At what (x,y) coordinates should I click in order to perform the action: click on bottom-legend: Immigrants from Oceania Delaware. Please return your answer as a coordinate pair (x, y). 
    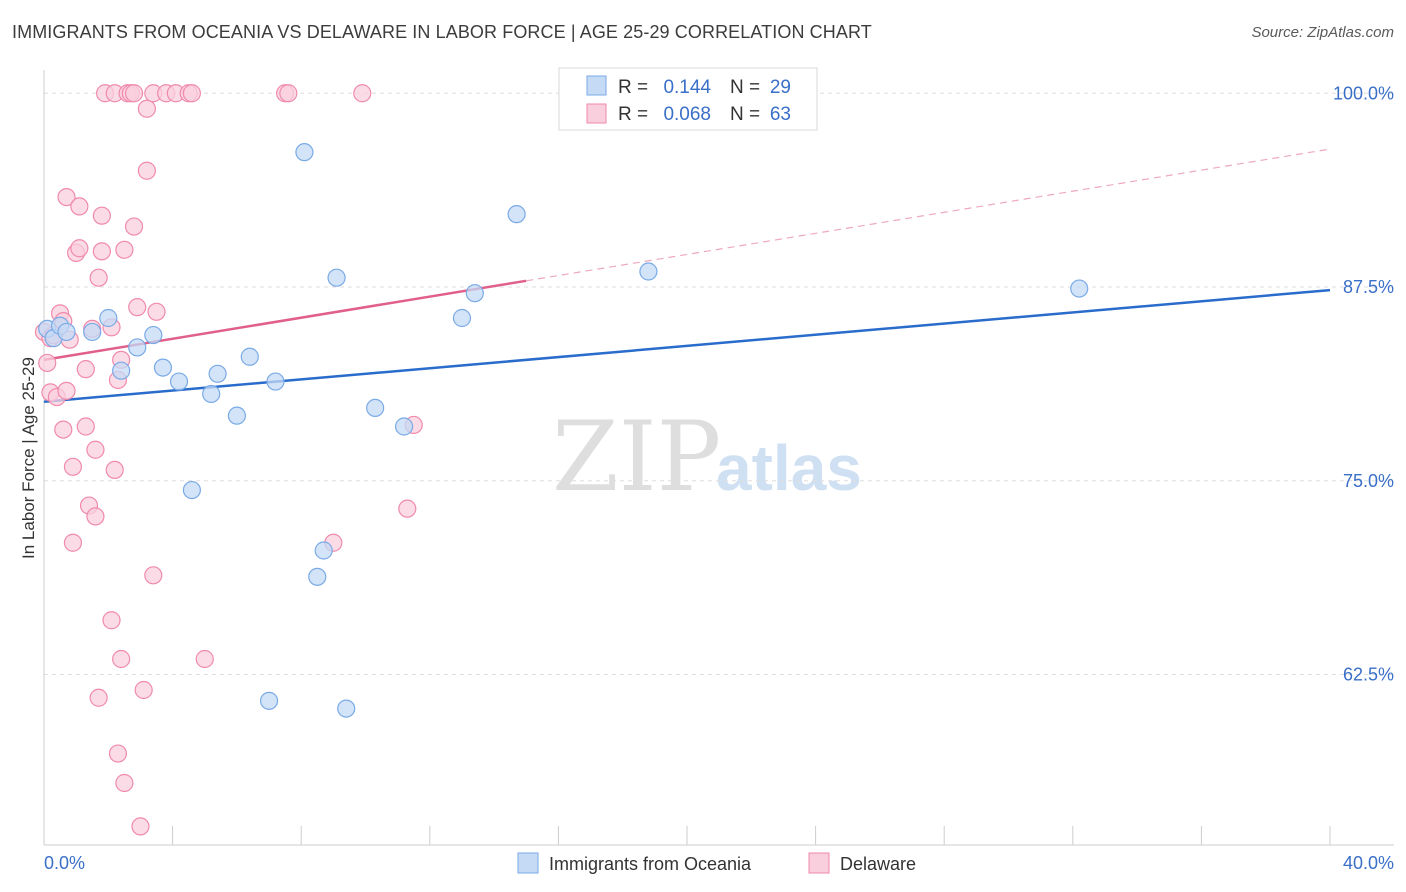
    Looking at the image, I should click on (716, 863).